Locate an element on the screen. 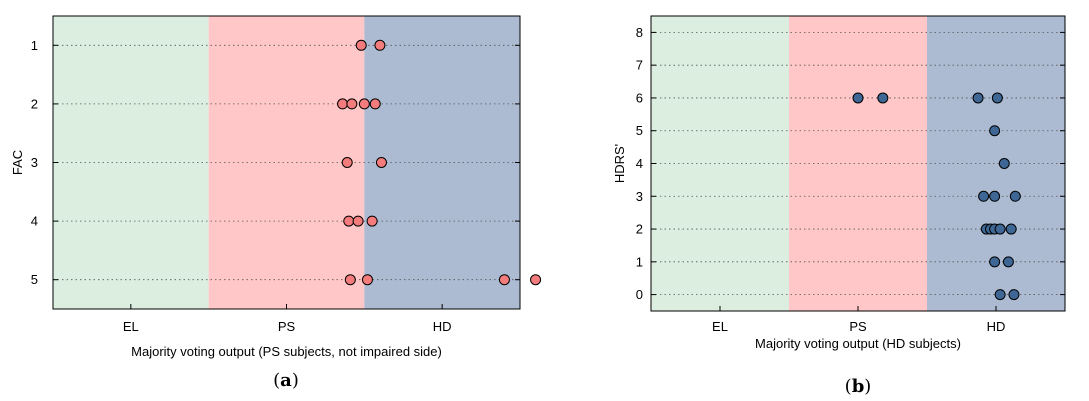 The image size is (1089, 401). y-tick-label: 6 is located at coordinates (639, 97).